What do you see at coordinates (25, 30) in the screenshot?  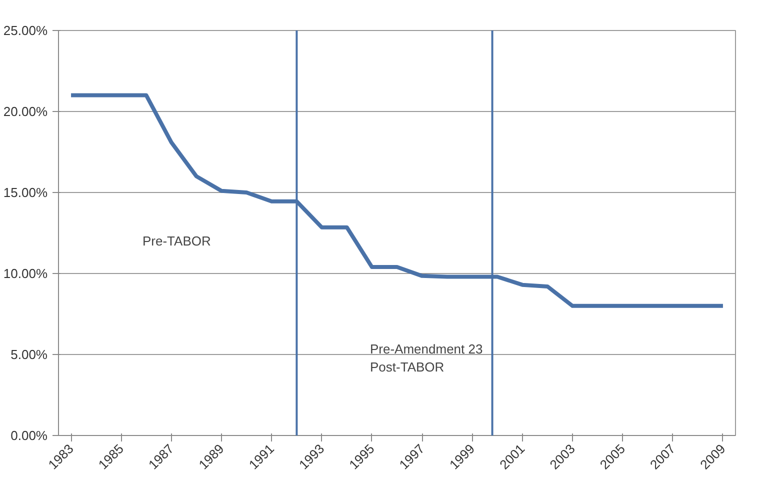 I see `y-tick-label: 25.00%` at bounding box center [25, 30].